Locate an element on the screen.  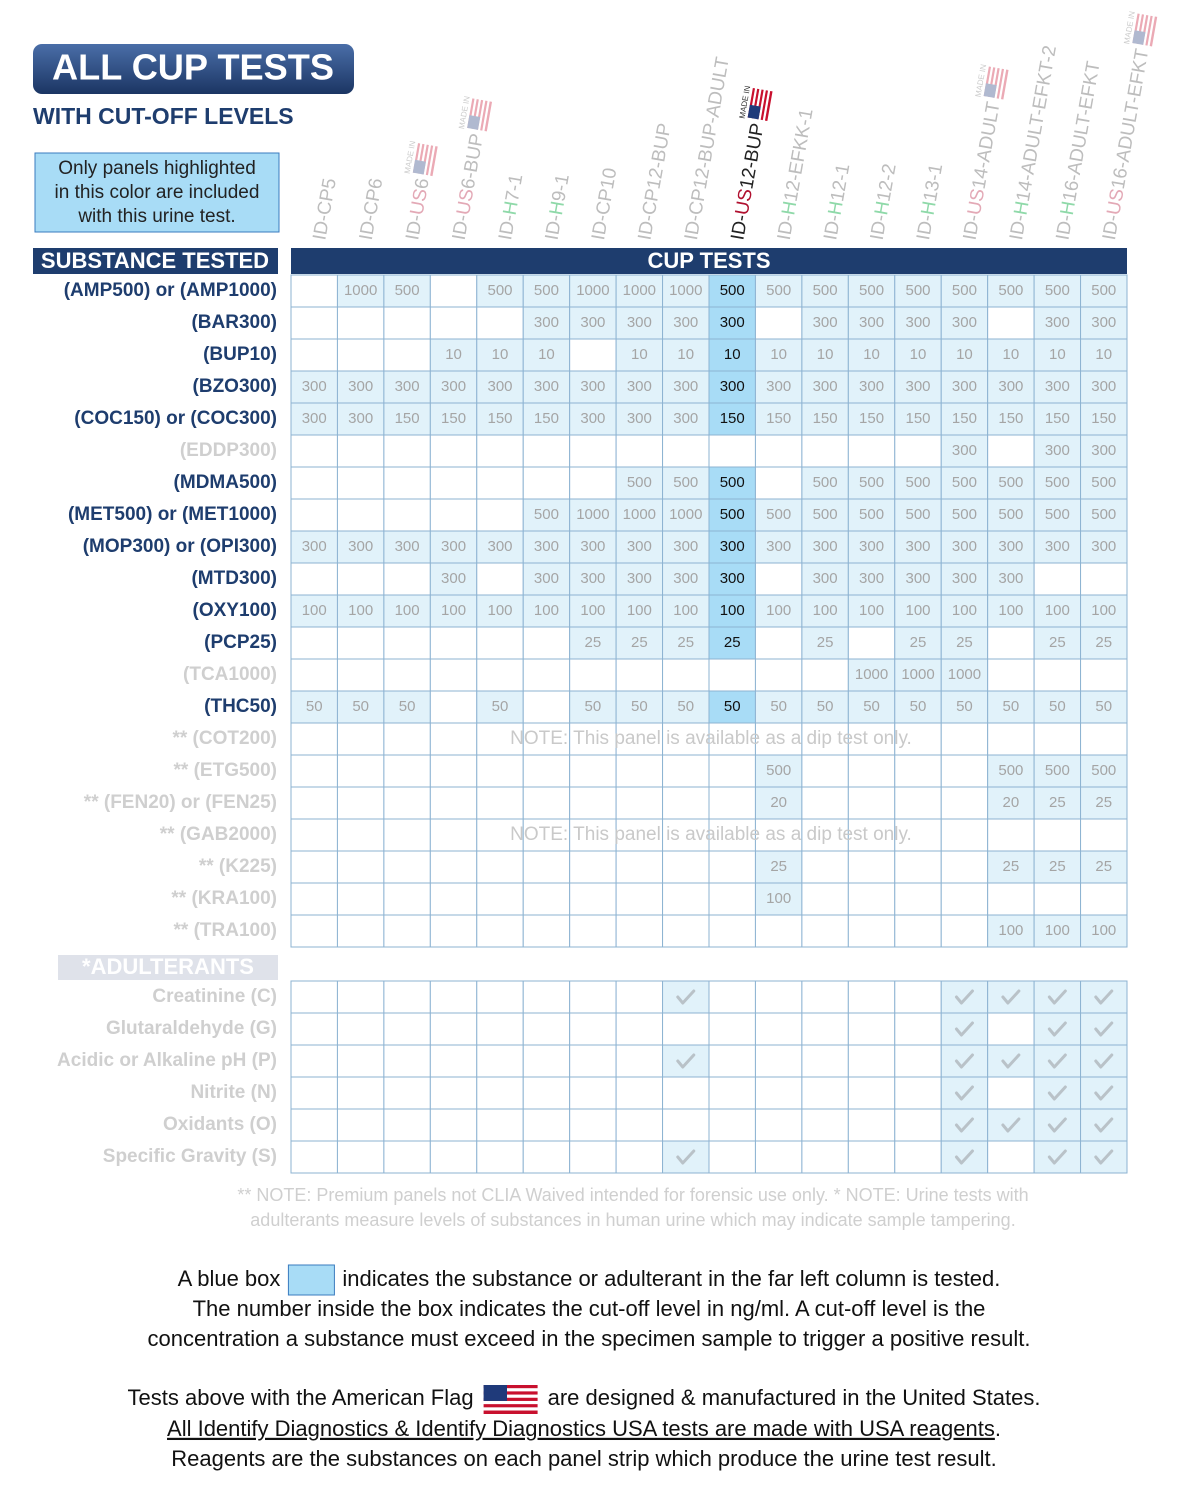
row-label: (EDDP300) is located at coordinates (228, 450).